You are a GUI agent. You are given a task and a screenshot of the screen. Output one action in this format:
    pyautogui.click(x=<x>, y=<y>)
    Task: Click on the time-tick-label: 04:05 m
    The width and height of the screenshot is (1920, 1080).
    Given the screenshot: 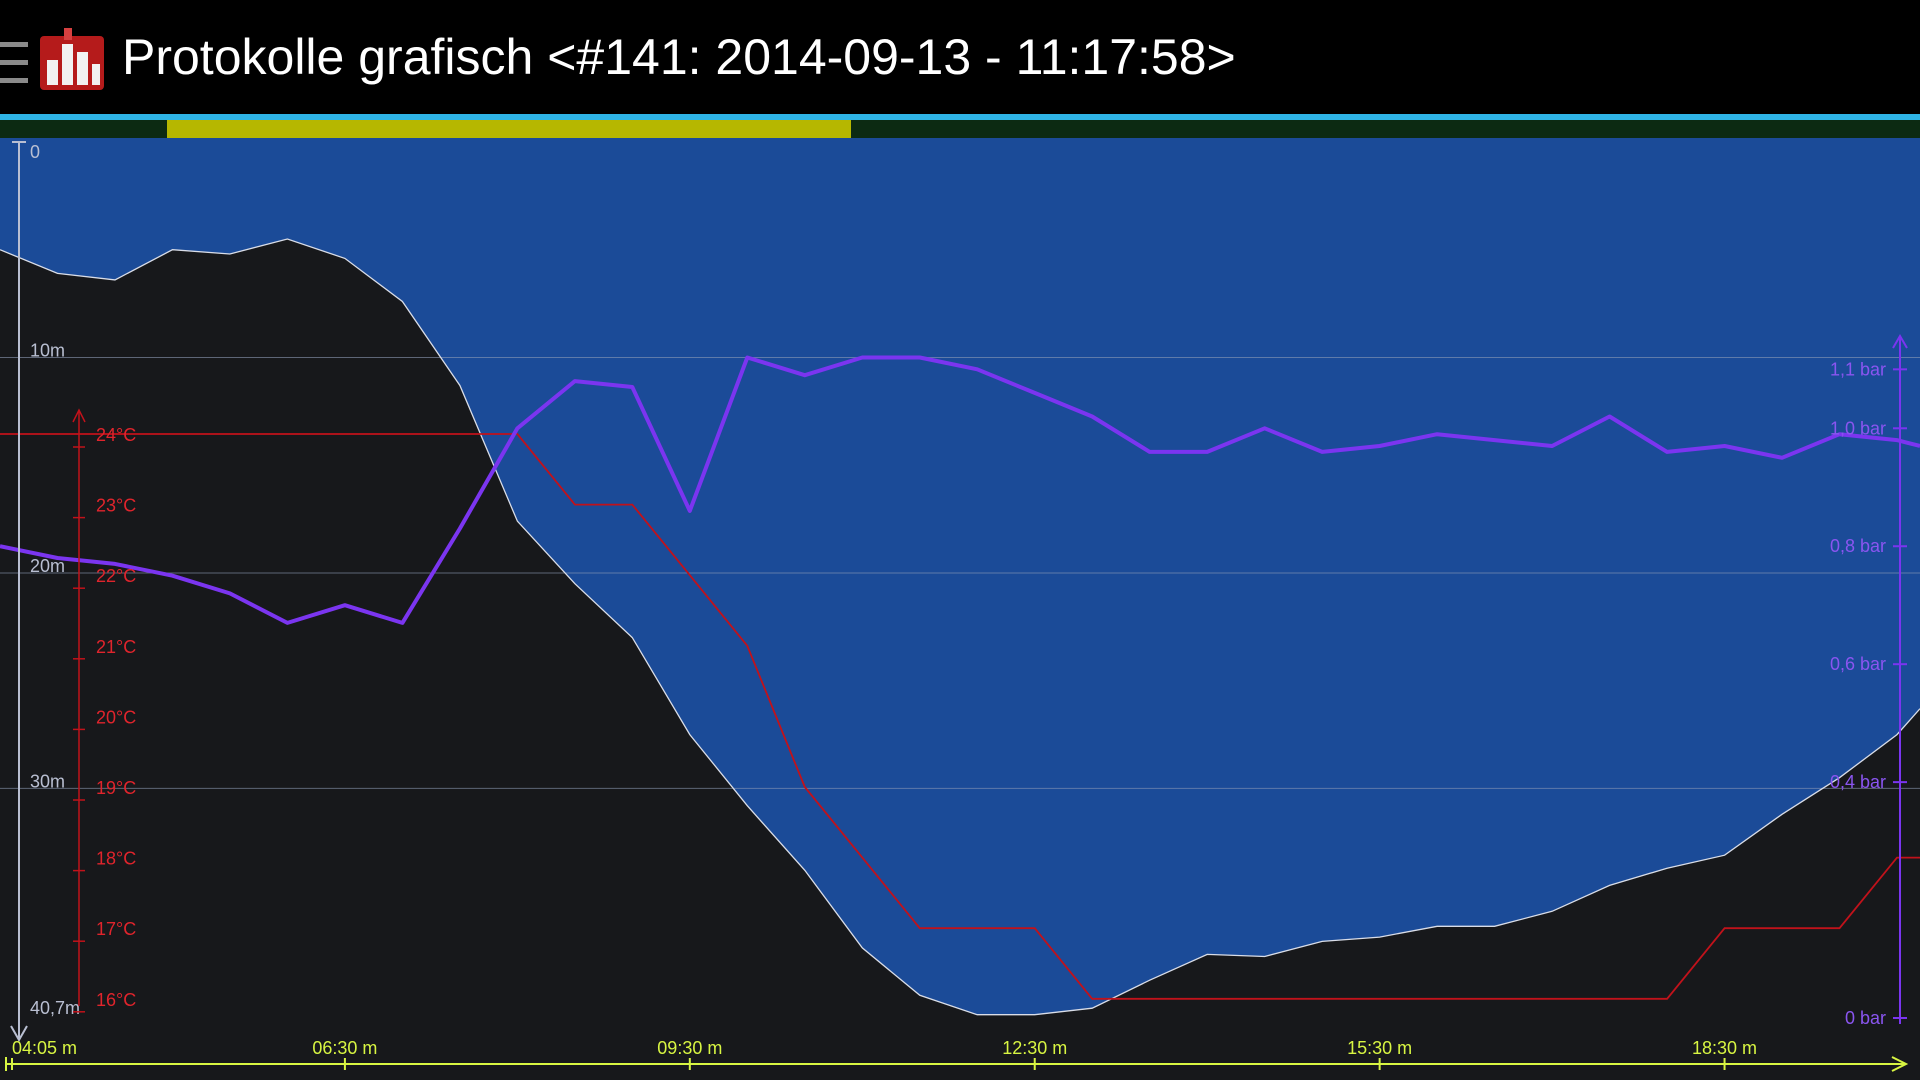 What is the action you would take?
    pyautogui.click(x=44, y=1048)
    